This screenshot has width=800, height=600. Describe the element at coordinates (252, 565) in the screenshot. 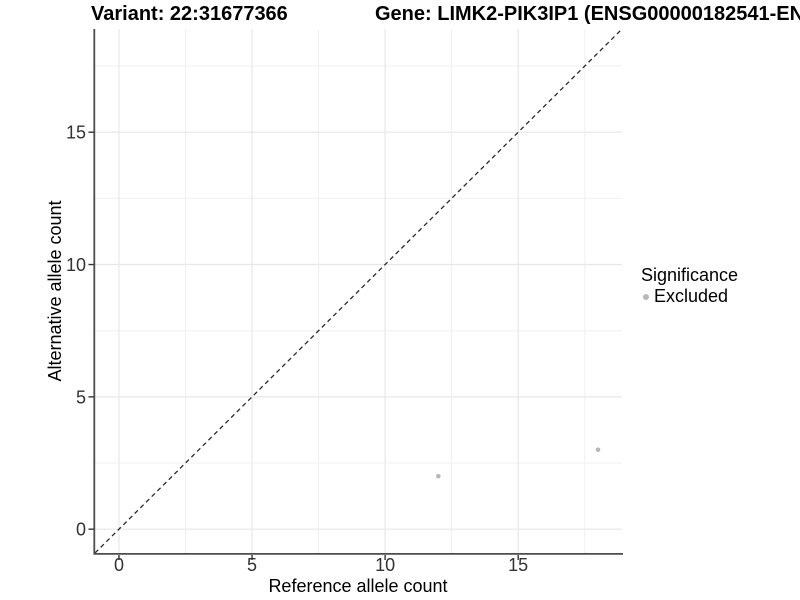

I see `x-tick-label: 5` at that location.